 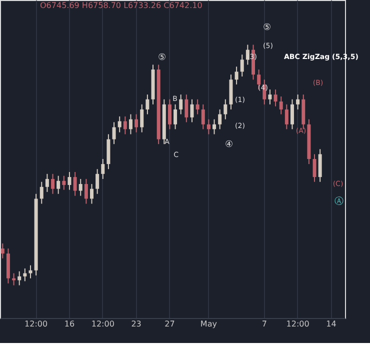 I want to click on x-tick-label: May, so click(x=209, y=324).